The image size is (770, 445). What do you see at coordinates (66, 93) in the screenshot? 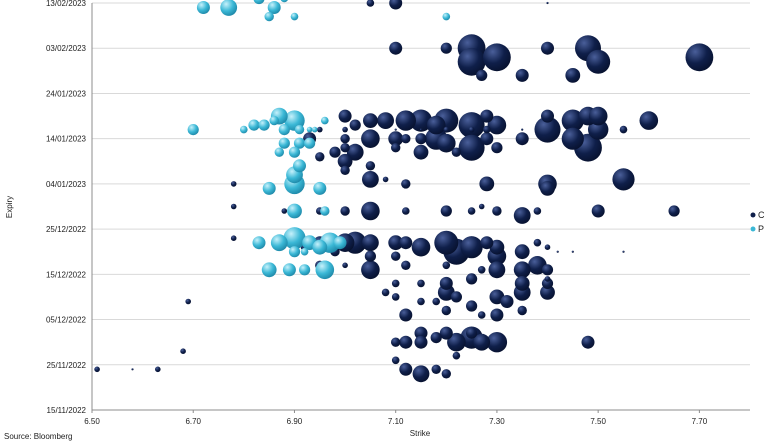
I see `y-tick-label: 24/01/2023` at bounding box center [66, 93].